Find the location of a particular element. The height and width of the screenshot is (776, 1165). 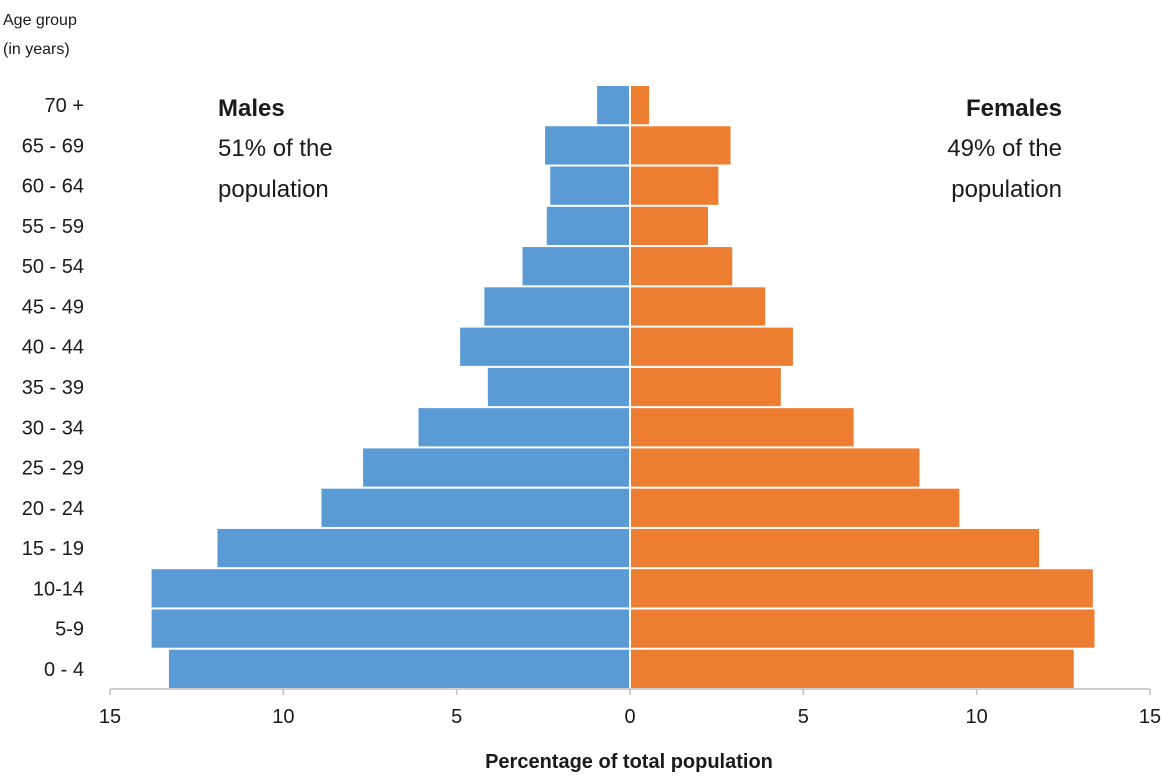

age-group-label: 40 - 44 is located at coordinates (53, 348).